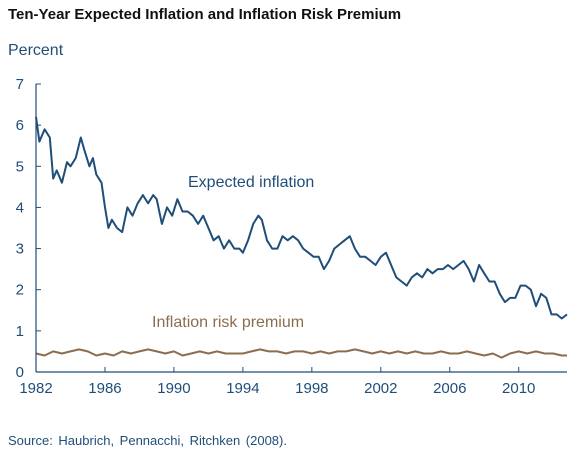 The height and width of the screenshot is (460, 575). I want to click on y-tick-label: 1, so click(20, 331).